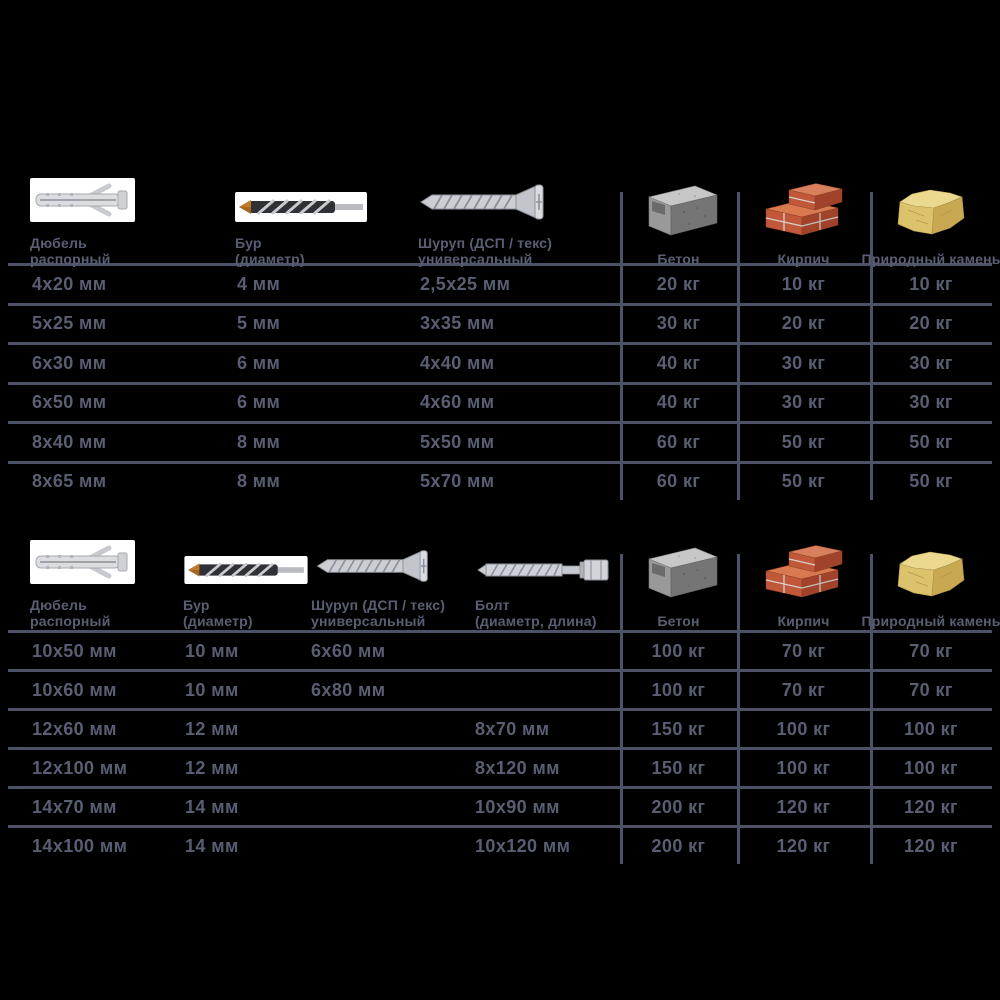 This screenshot has width=1000, height=1000. What do you see at coordinates (500, 766) in the screenshot?
I see `table-row: 12x100 мм 12 мм 8x120 мм 150 кг 100 кг 100 кг` at bounding box center [500, 766].